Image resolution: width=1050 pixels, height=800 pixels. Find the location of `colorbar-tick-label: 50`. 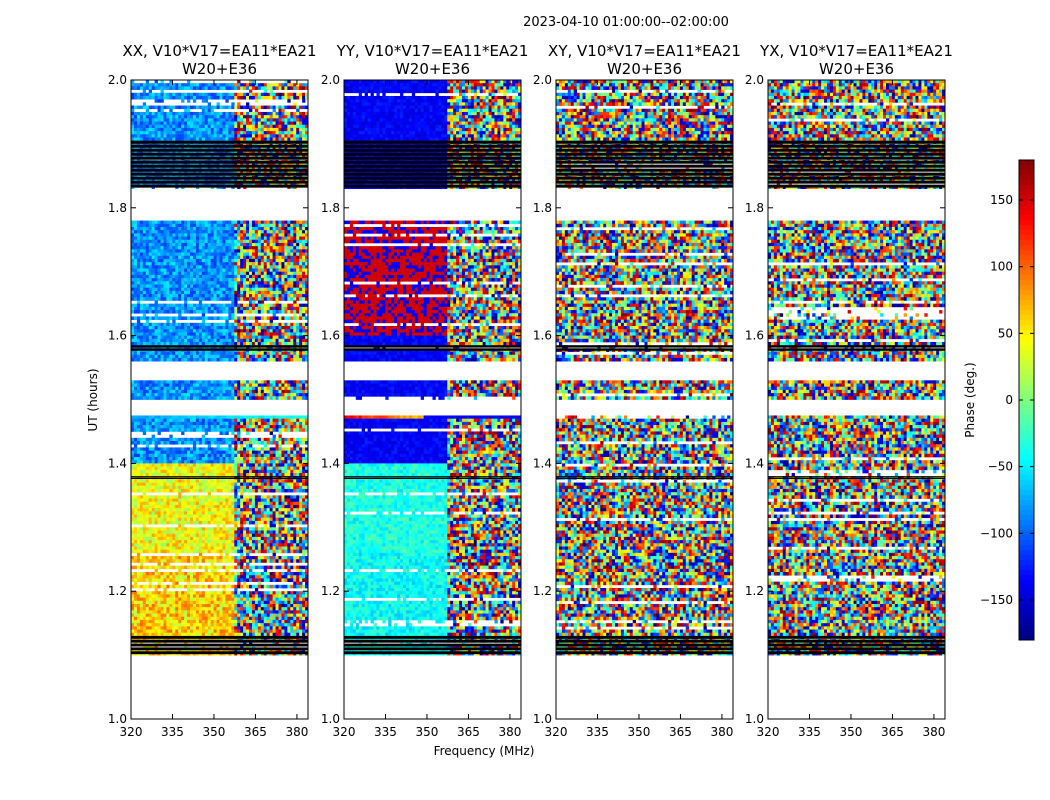

colorbar-tick-label: 50 is located at coordinates (1005, 333).